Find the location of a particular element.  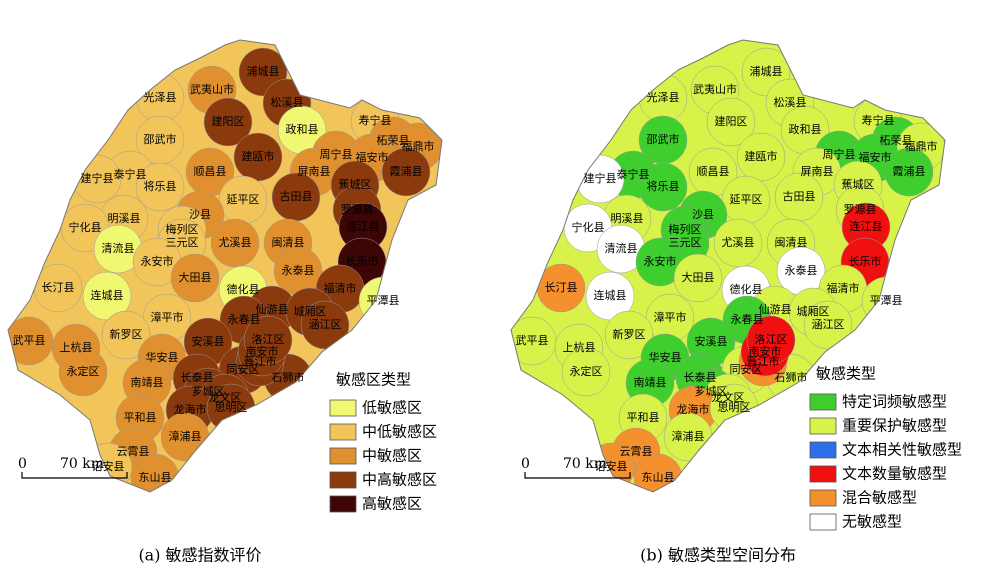

county-label: 诏安县 is located at coordinates (108, 466).